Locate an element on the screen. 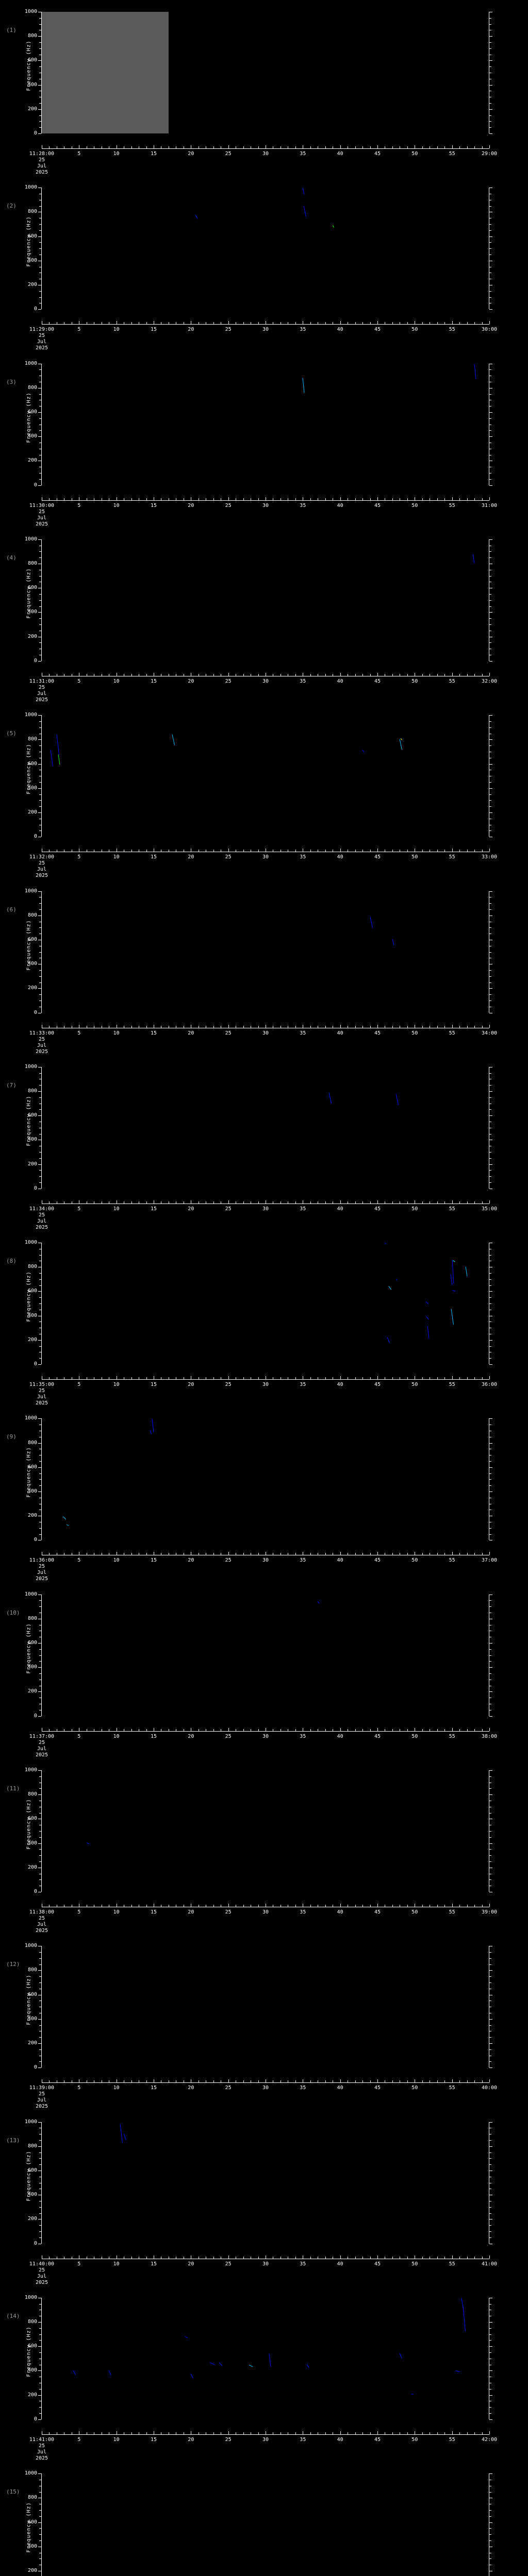 This screenshot has height=2576, width=528. panel-index-label: (15) is located at coordinates (13, 2492).